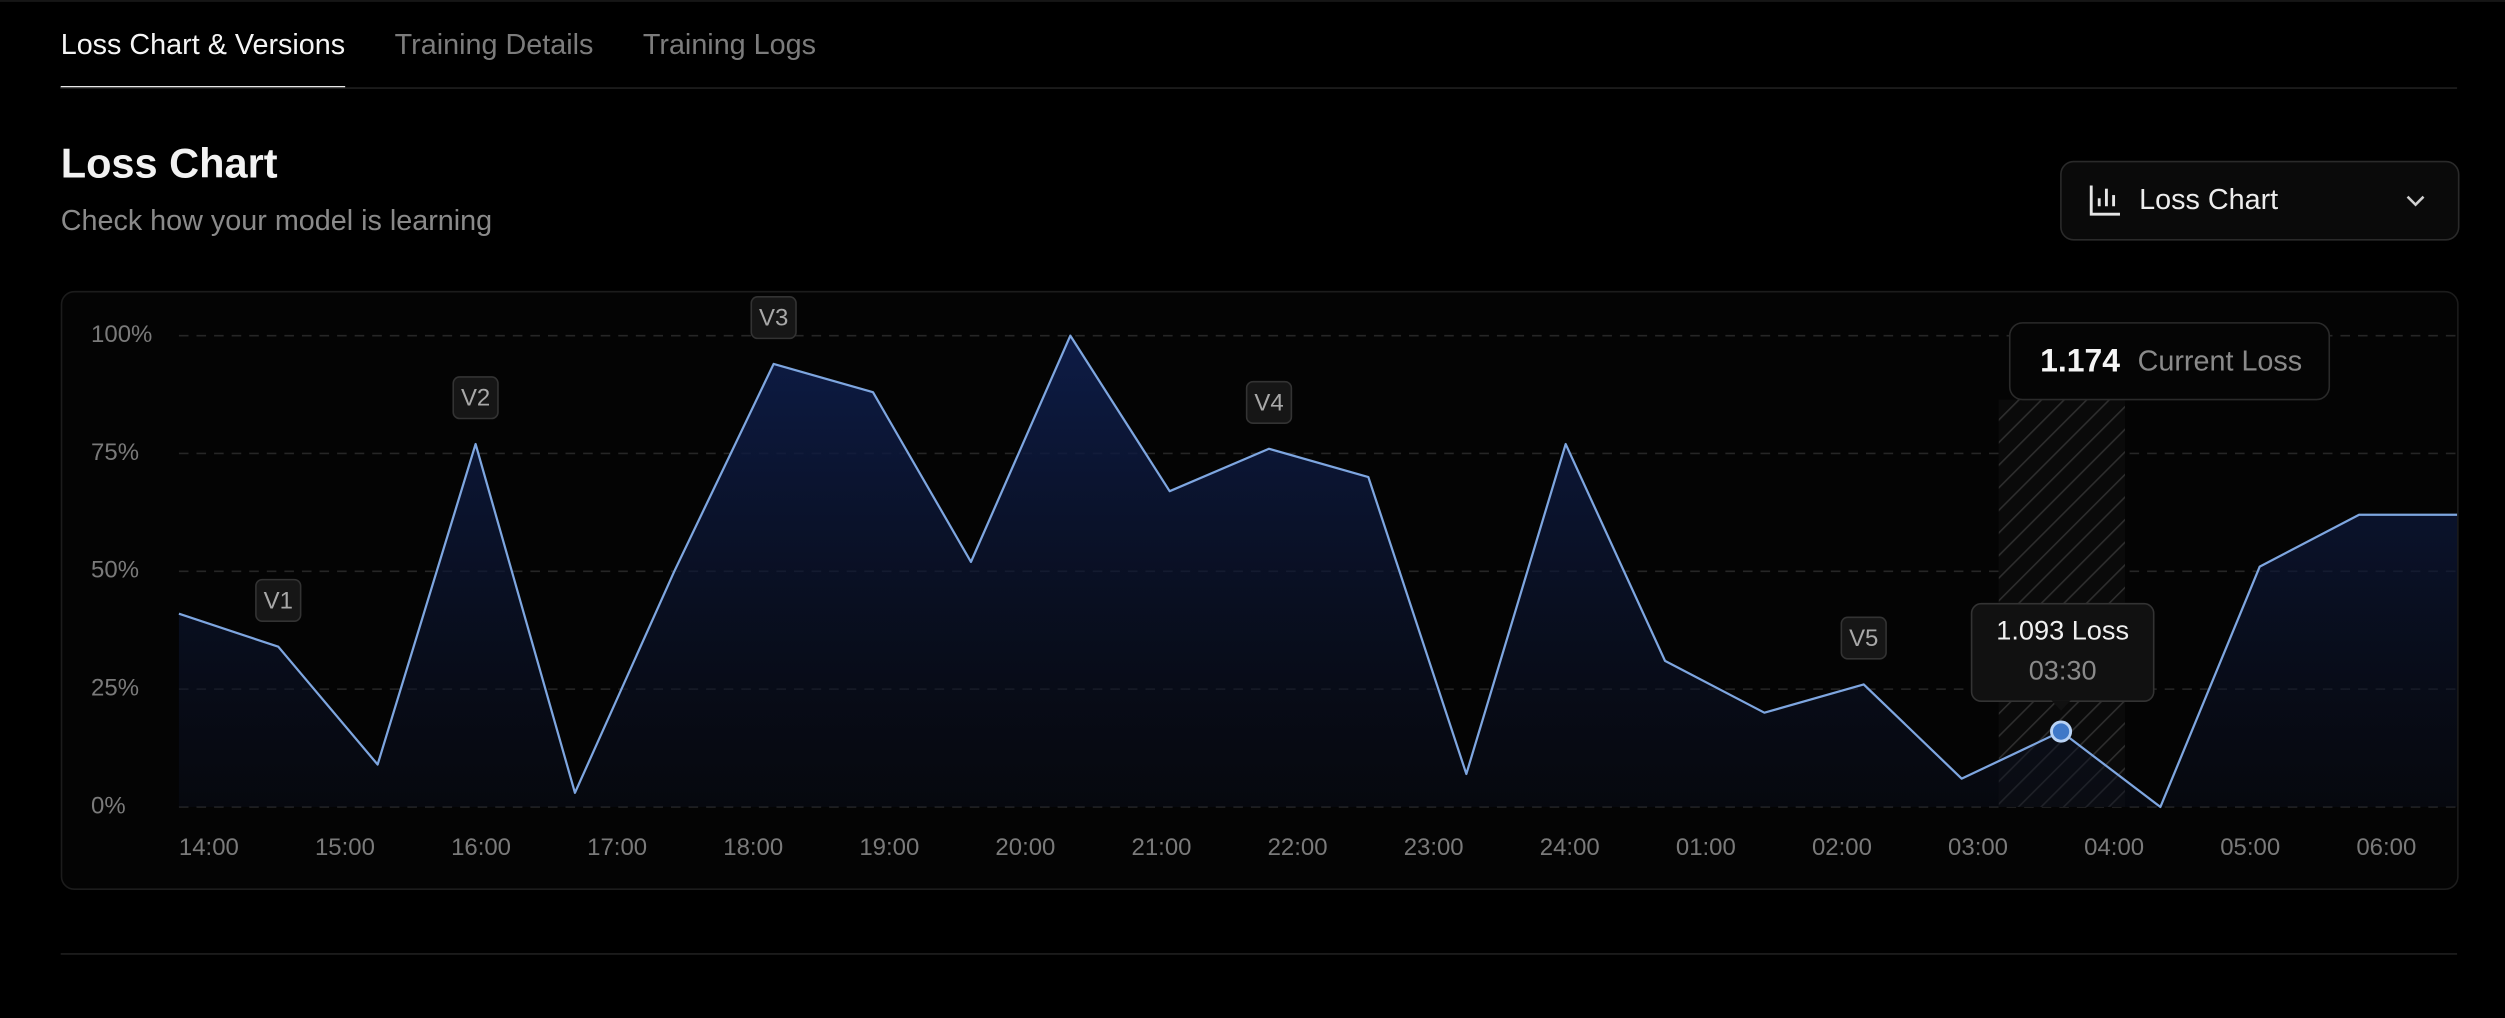  I want to click on x-tick-label: 01:00, so click(1706, 847).